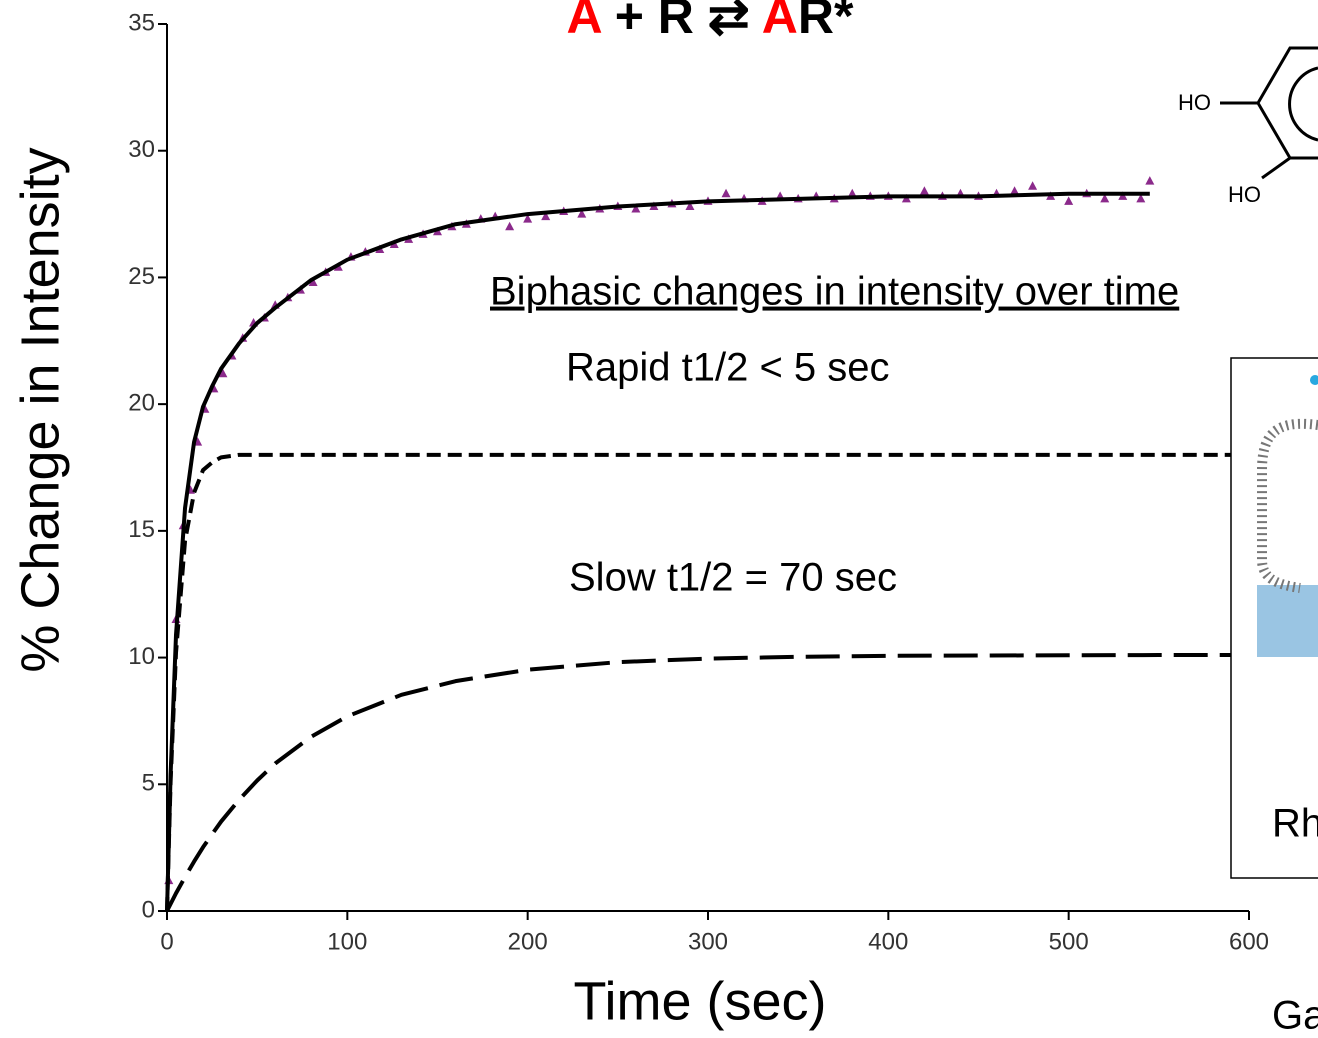 The image size is (1318, 1038). I want to click on annotation: Biphasic changes in intensity over time, so click(834, 292).